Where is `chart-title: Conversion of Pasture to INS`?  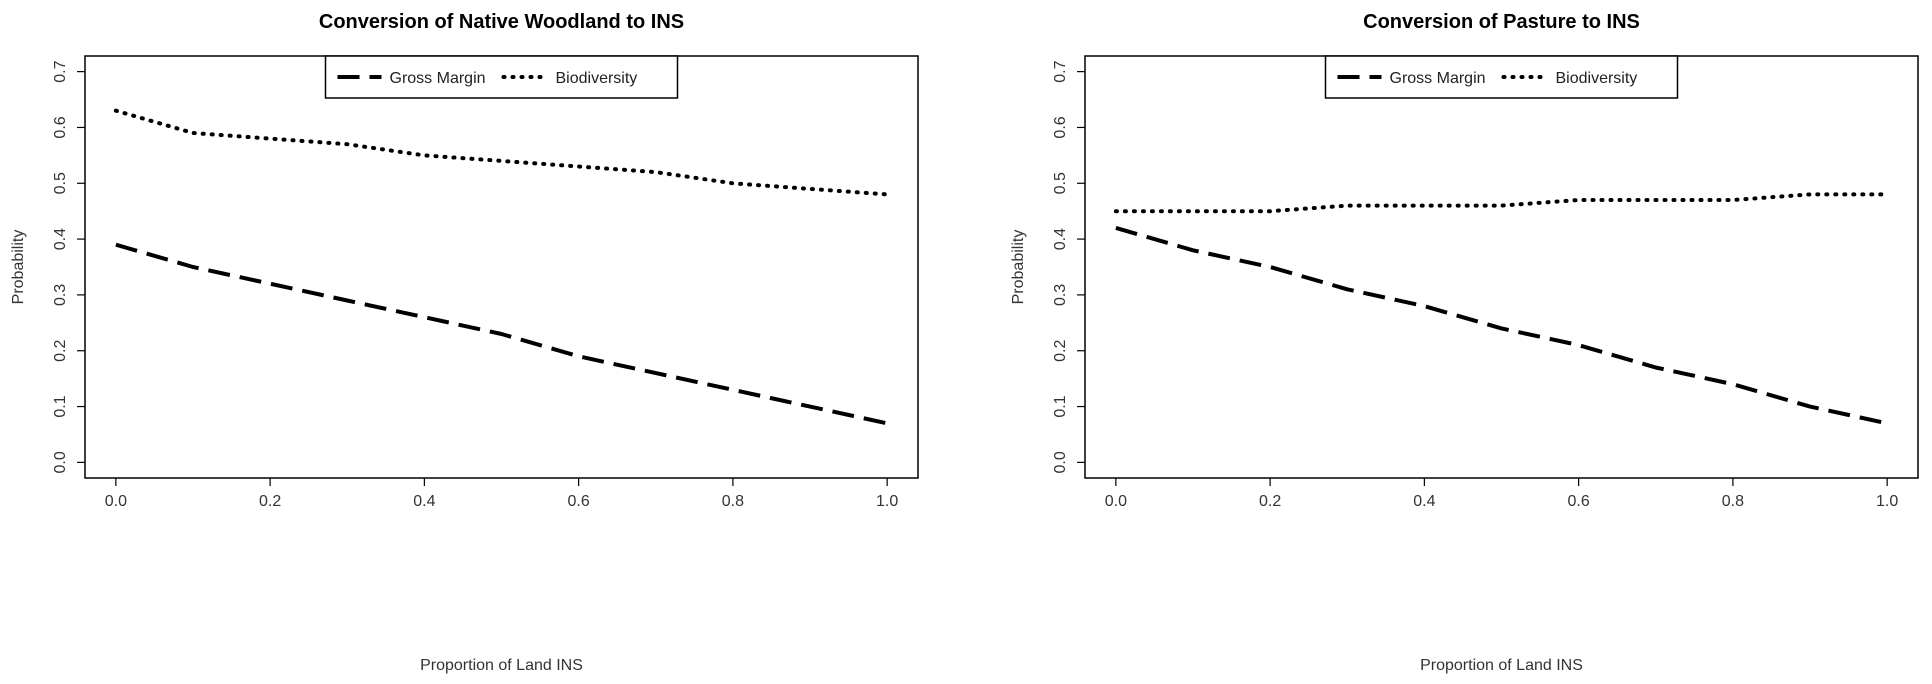 chart-title: Conversion of Pasture to INS is located at coordinates (1501, 22).